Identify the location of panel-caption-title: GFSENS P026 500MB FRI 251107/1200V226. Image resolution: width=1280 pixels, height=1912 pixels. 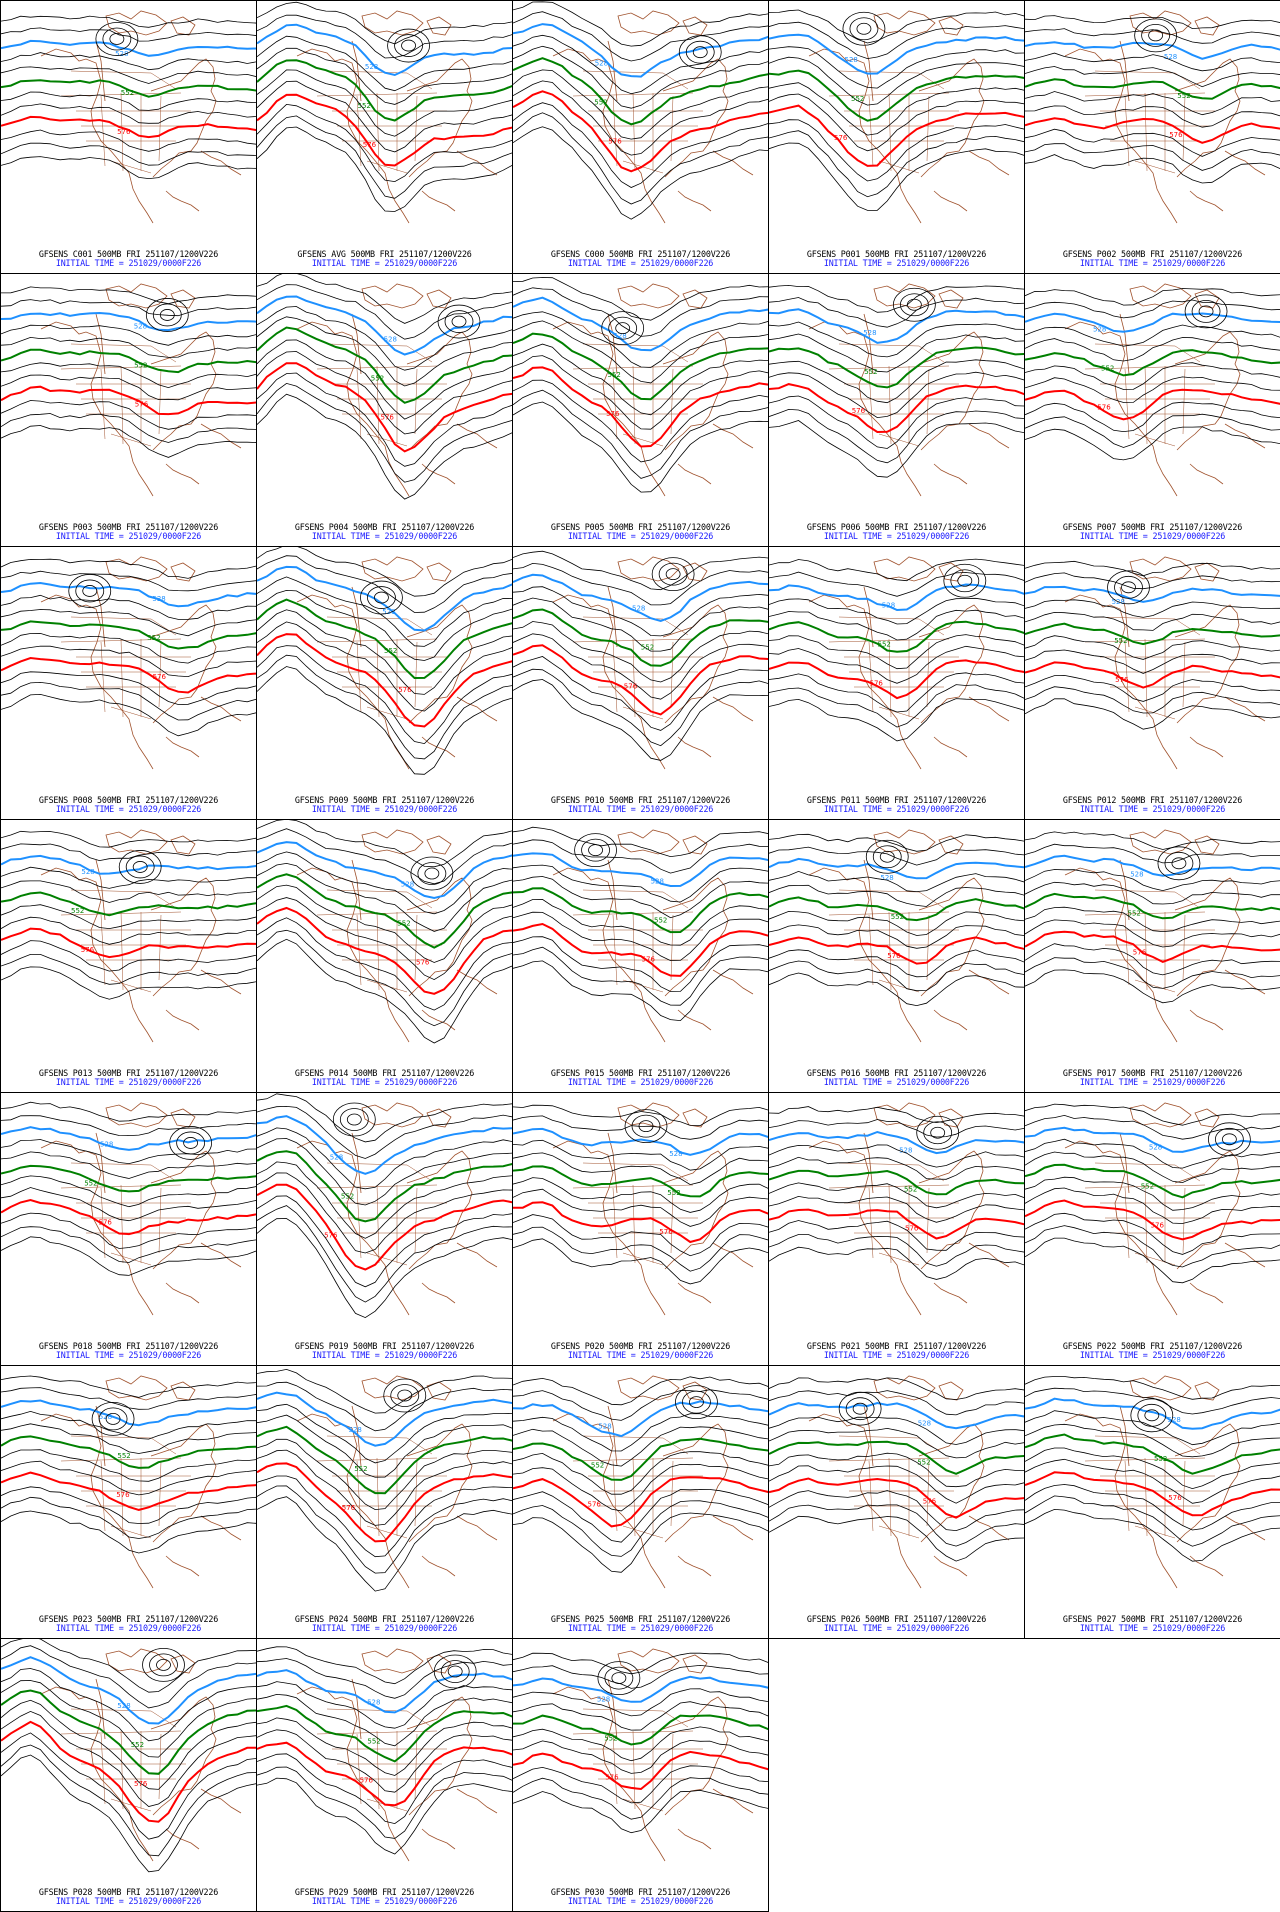
(896, 1619).